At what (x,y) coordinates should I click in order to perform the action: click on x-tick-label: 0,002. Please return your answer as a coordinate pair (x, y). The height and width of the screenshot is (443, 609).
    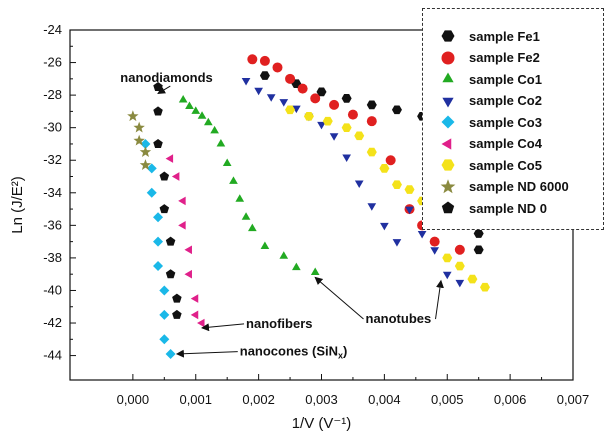
    Looking at the image, I should click on (258, 399).